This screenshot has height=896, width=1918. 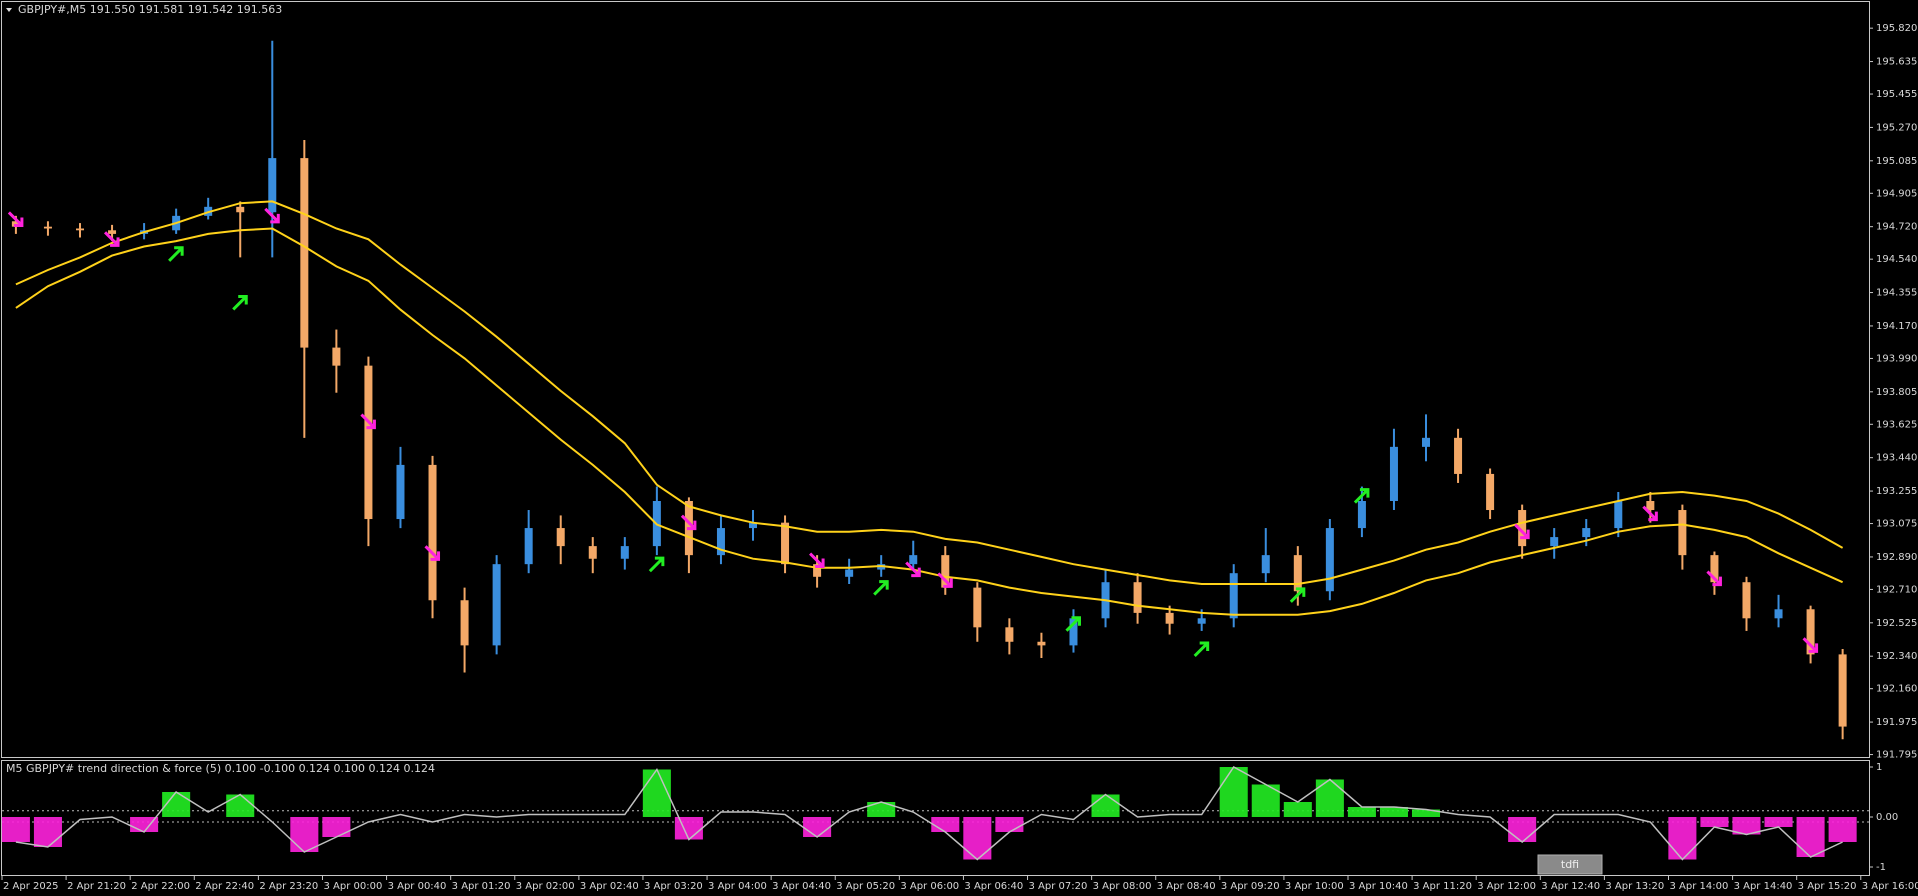 I want to click on x-tick-label: 3 Apr 06:00, so click(x=929, y=886).